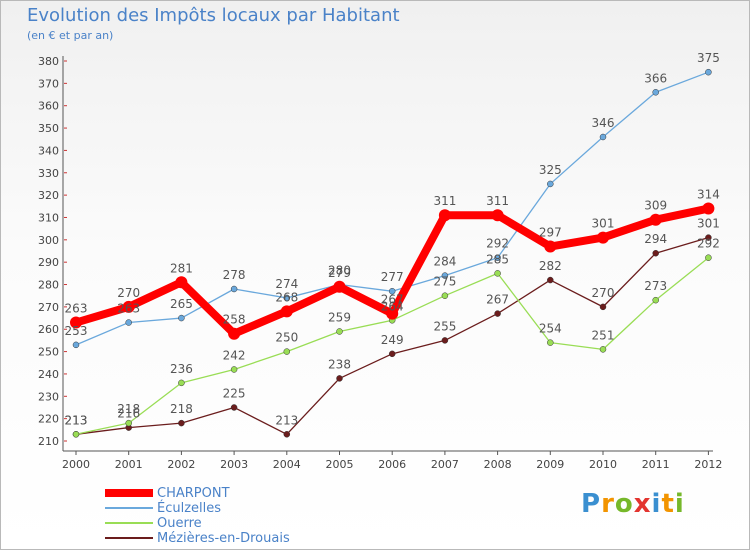 The width and height of the screenshot is (750, 551). Describe the element at coordinates (655, 239) in the screenshot. I see `data-label-3: 294` at that location.